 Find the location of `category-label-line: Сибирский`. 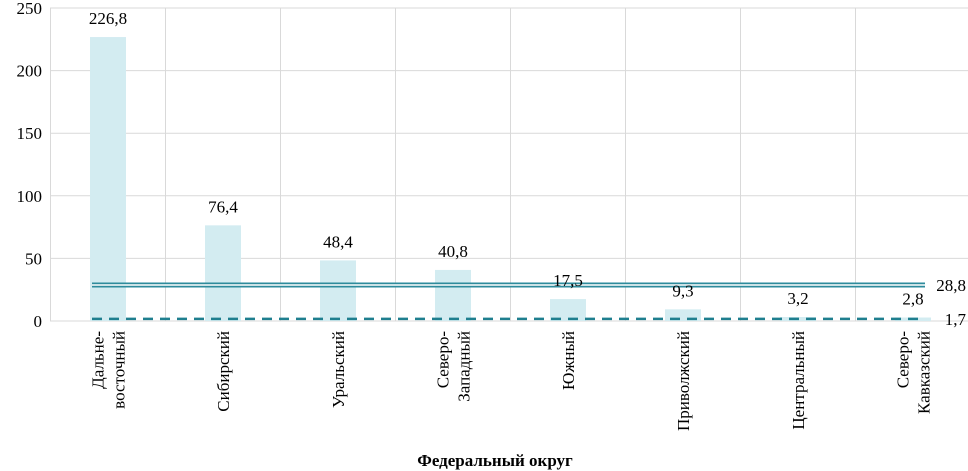

category-label-line: Сибирский is located at coordinates (223, 371).